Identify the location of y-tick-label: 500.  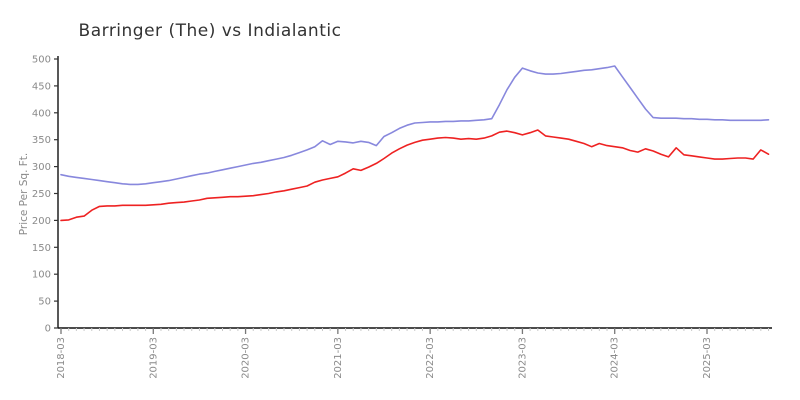
(41, 60).